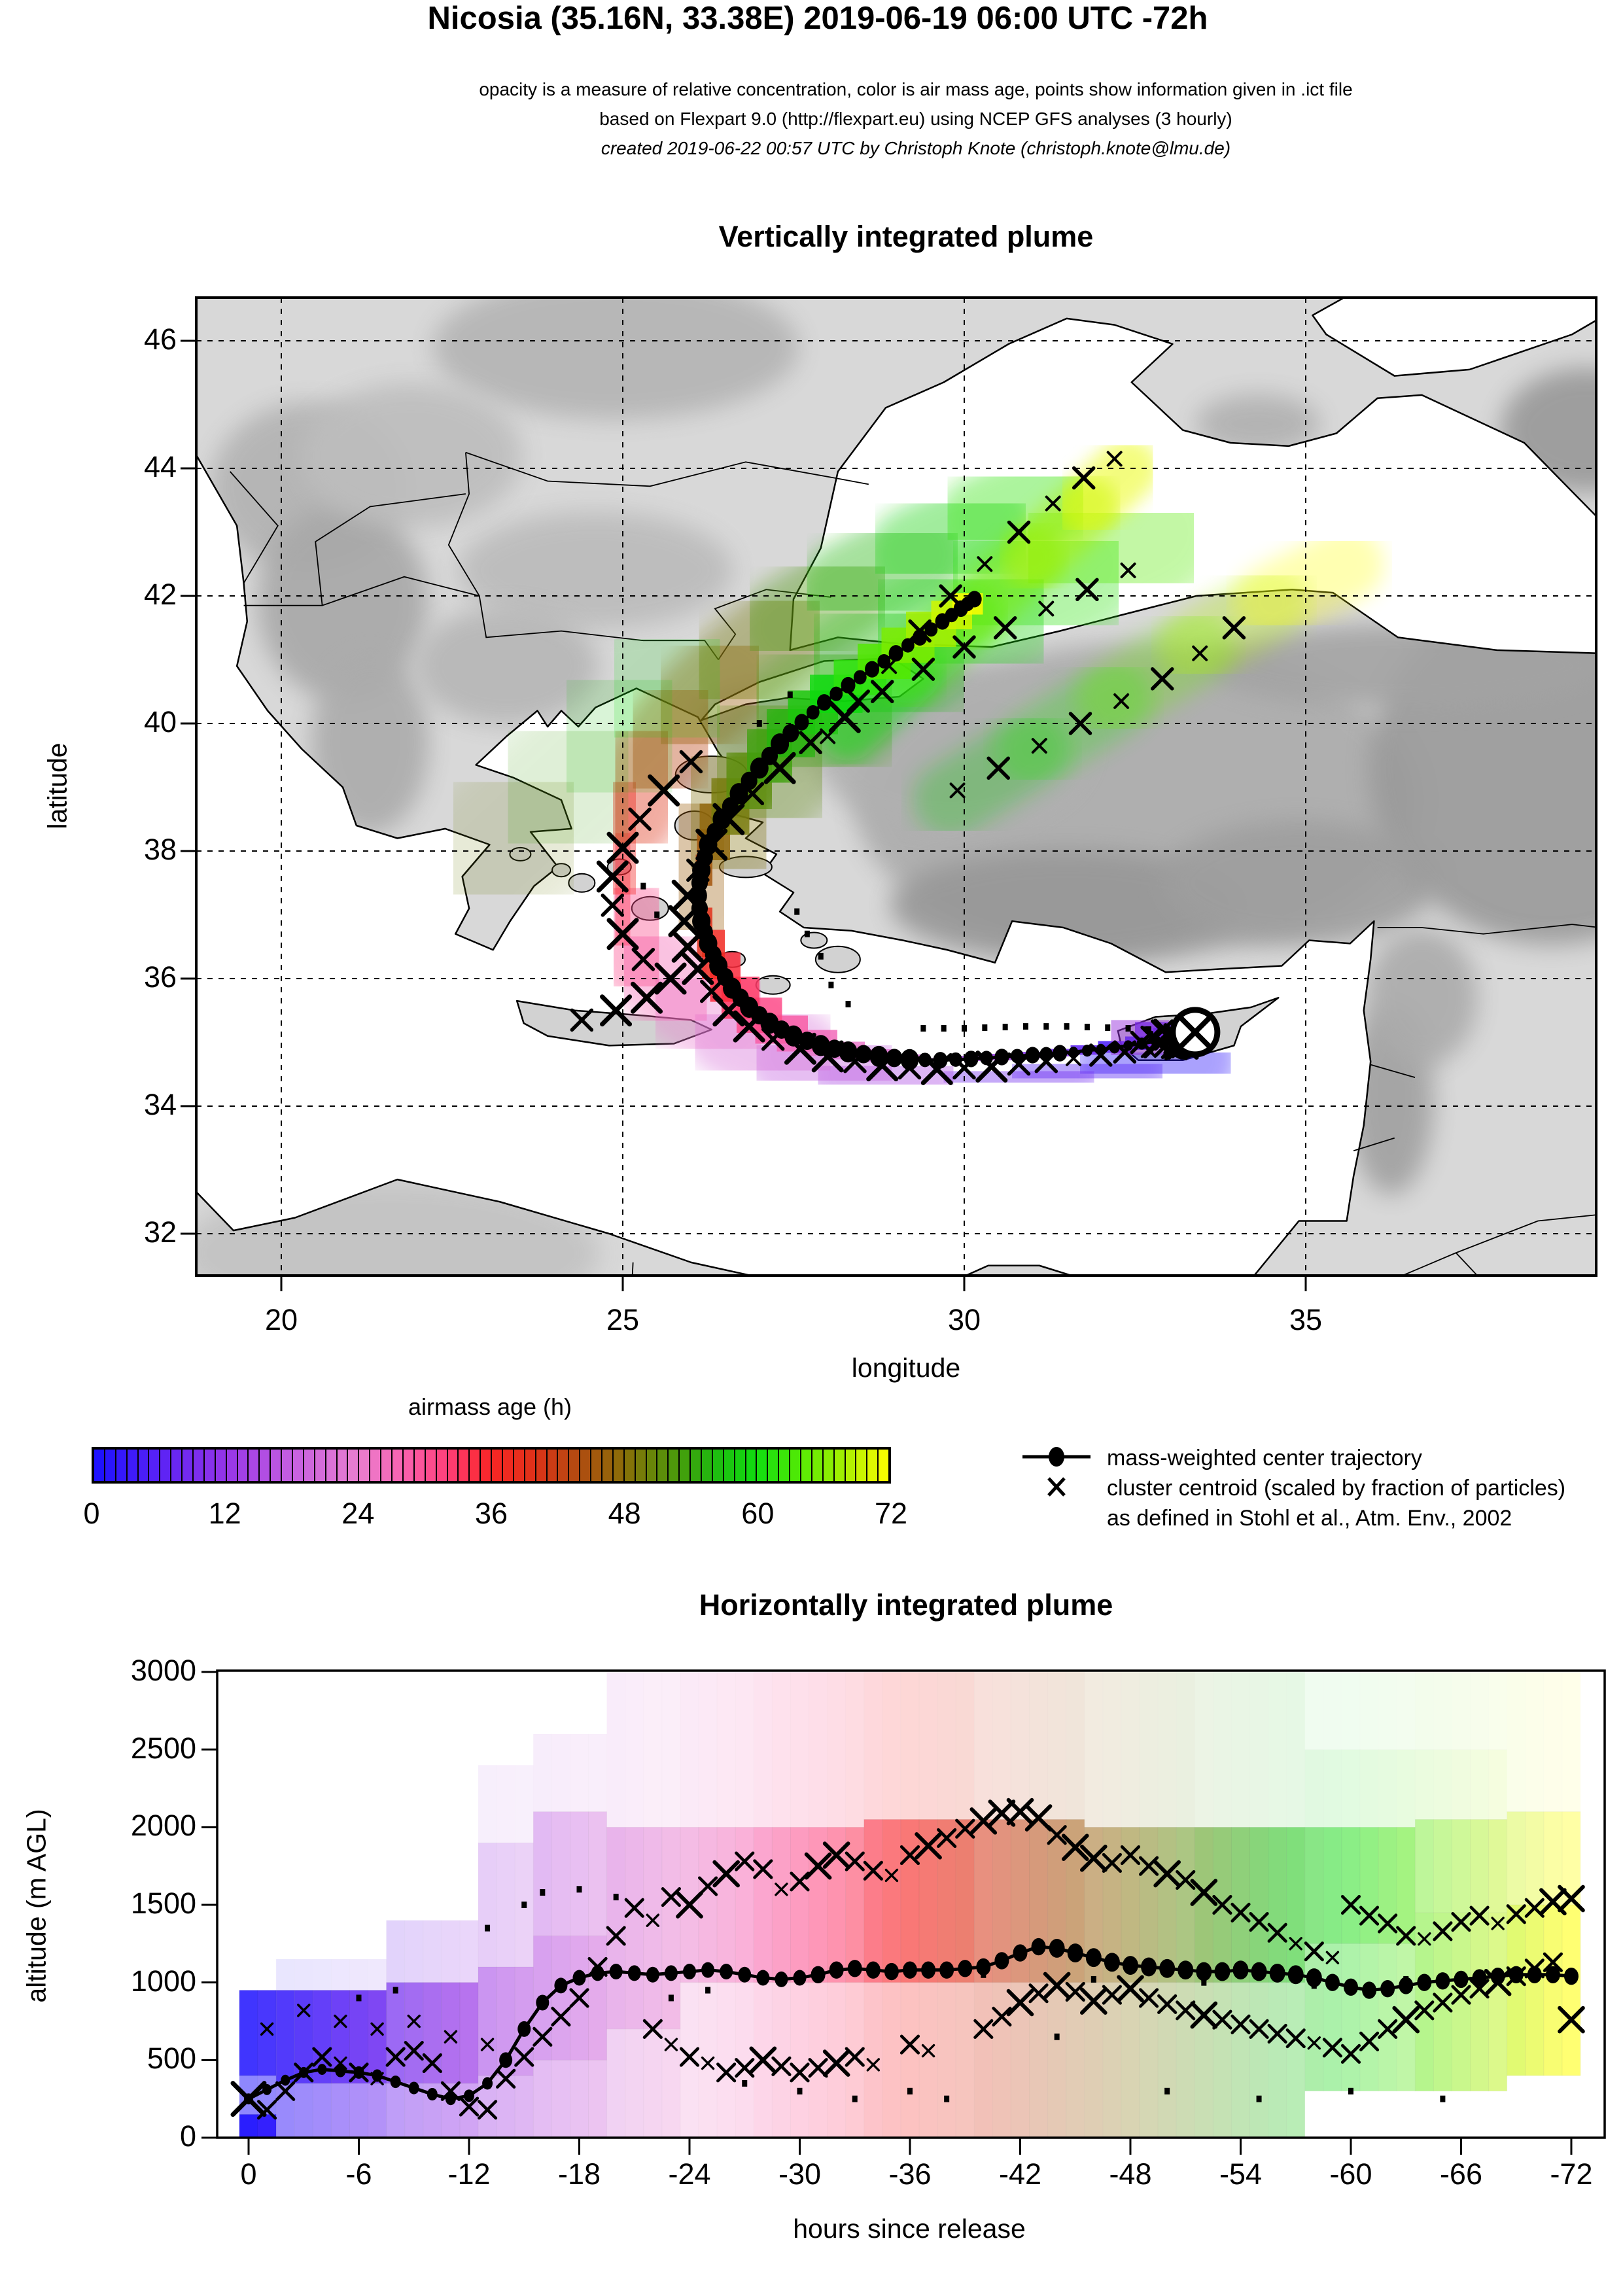 Image resolution: width=1623 pixels, height=2296 pixels. I want to click on colorbar-tick-36: 36, so click(491, 1513).